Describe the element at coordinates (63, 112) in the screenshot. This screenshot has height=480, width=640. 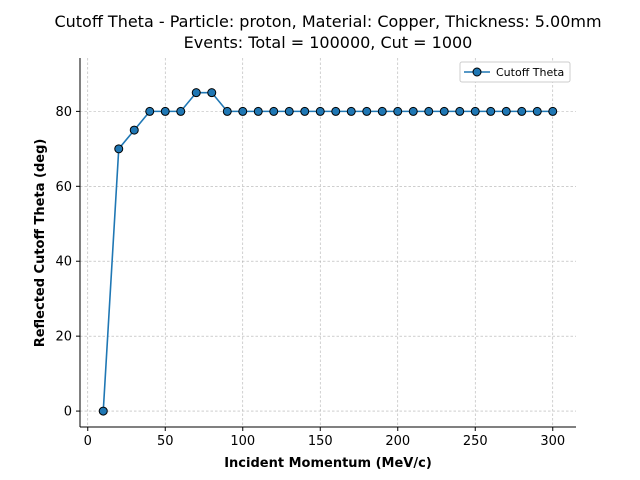
I see `y-tick-label: 80` at that location.